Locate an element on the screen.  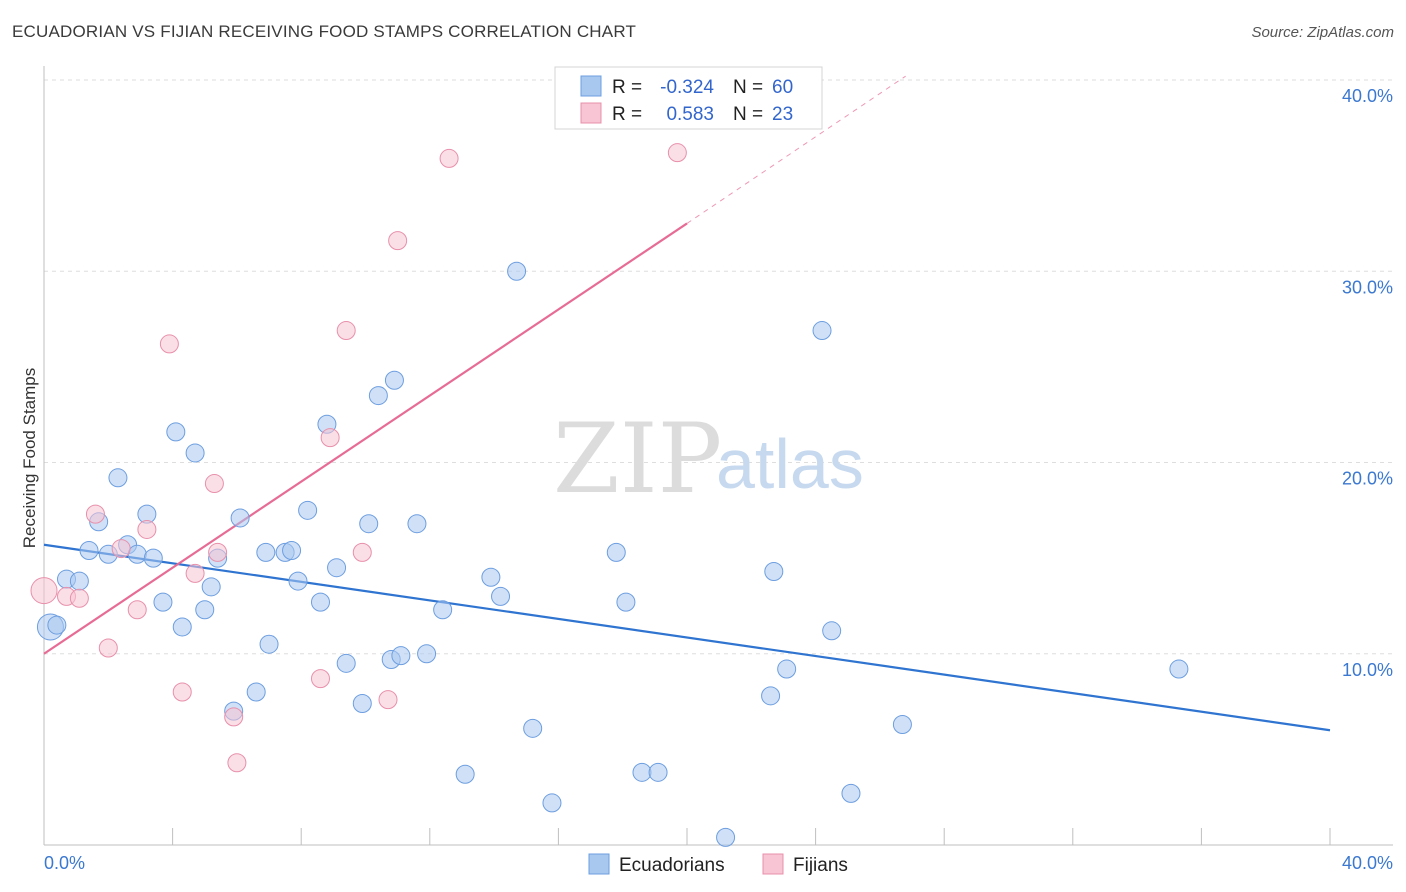
legend-n-value-2: 23 is located at coordinates (782, 114).